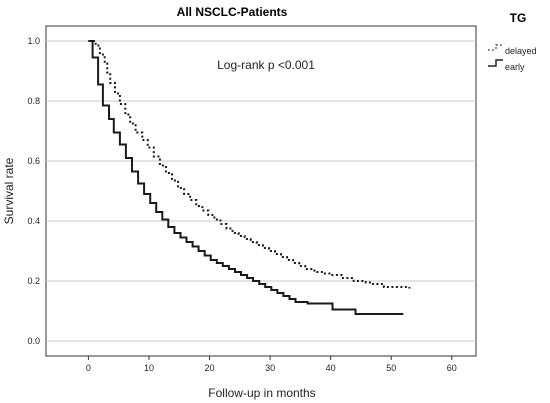  I want to click on x-tick-label: 10, so click(149, 368).